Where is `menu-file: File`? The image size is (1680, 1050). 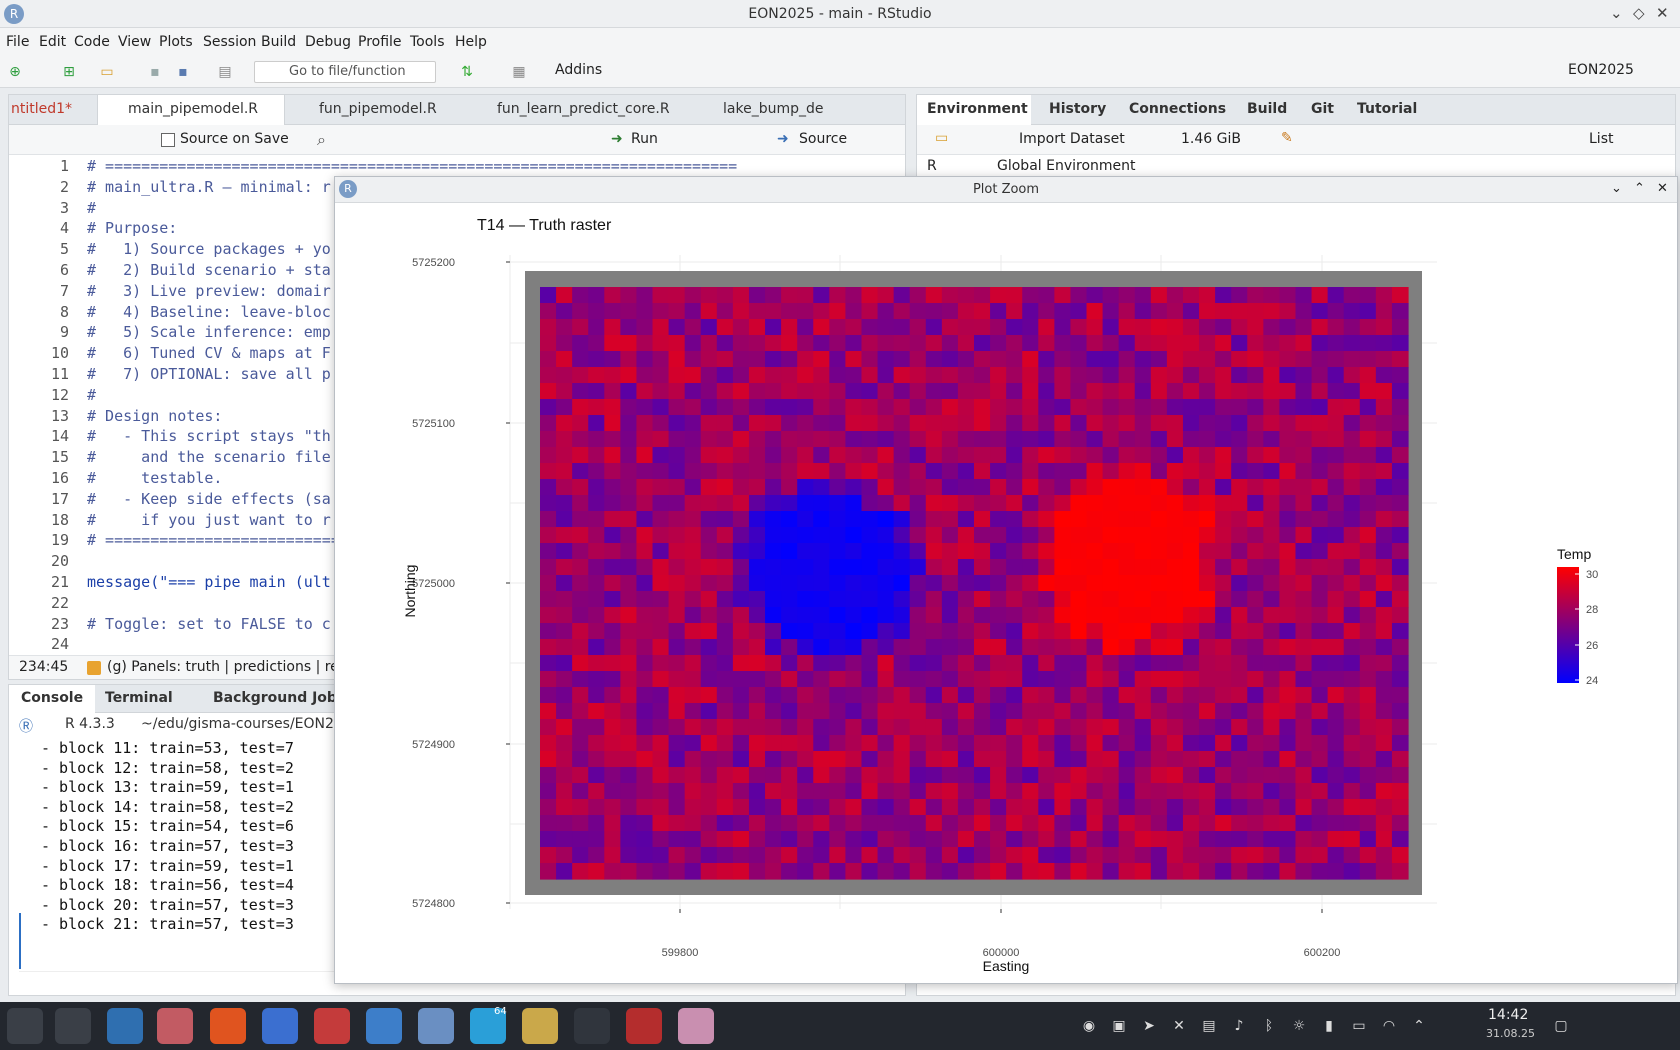 menu-file: File is located at coordinates (18, 42).